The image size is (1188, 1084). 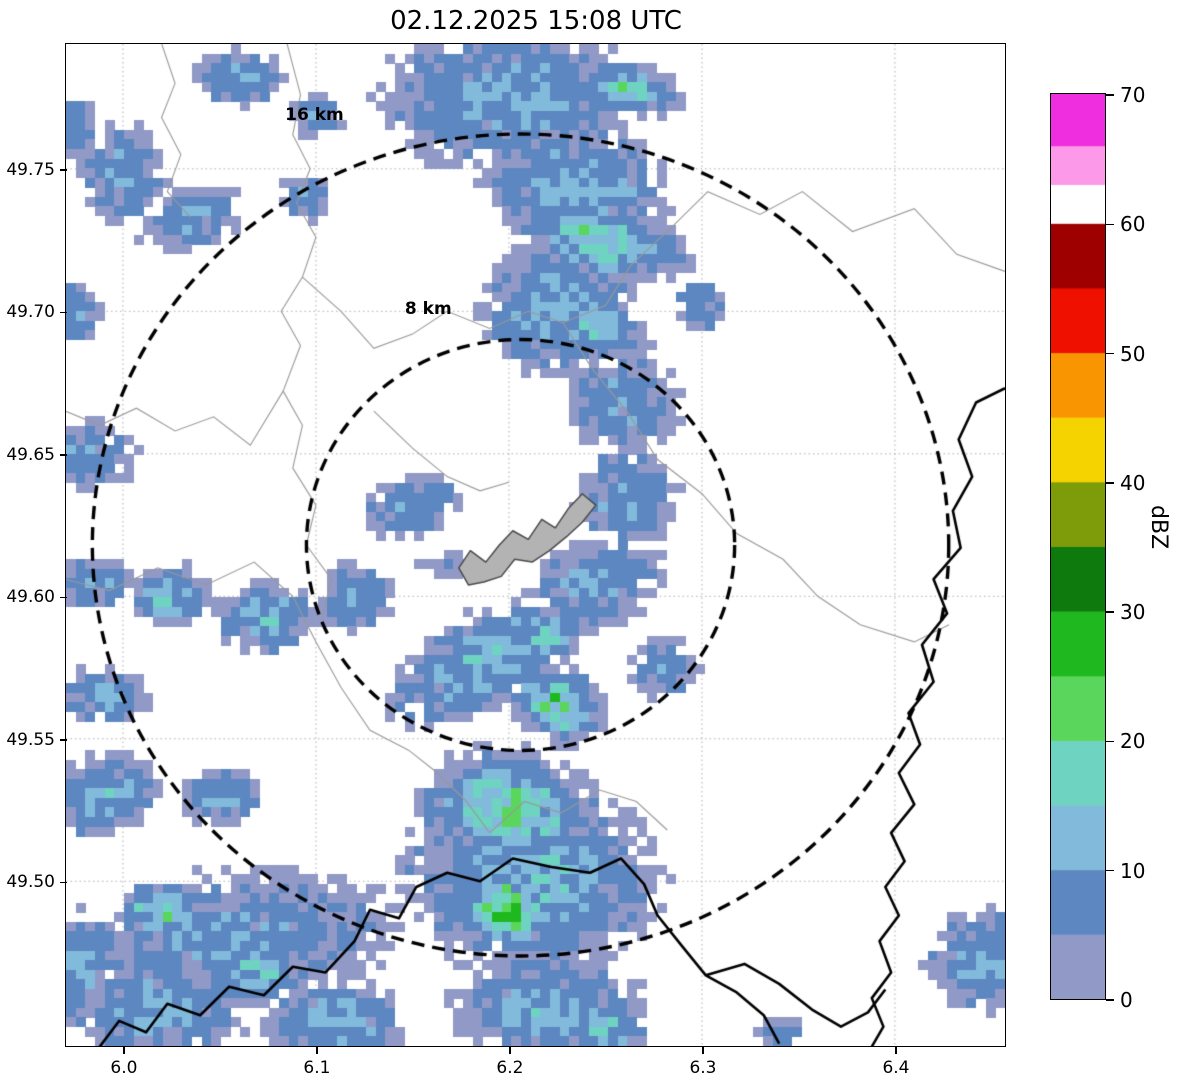 I want to click on colorbar-tick-label: 50, so click(x=1133, y=353).